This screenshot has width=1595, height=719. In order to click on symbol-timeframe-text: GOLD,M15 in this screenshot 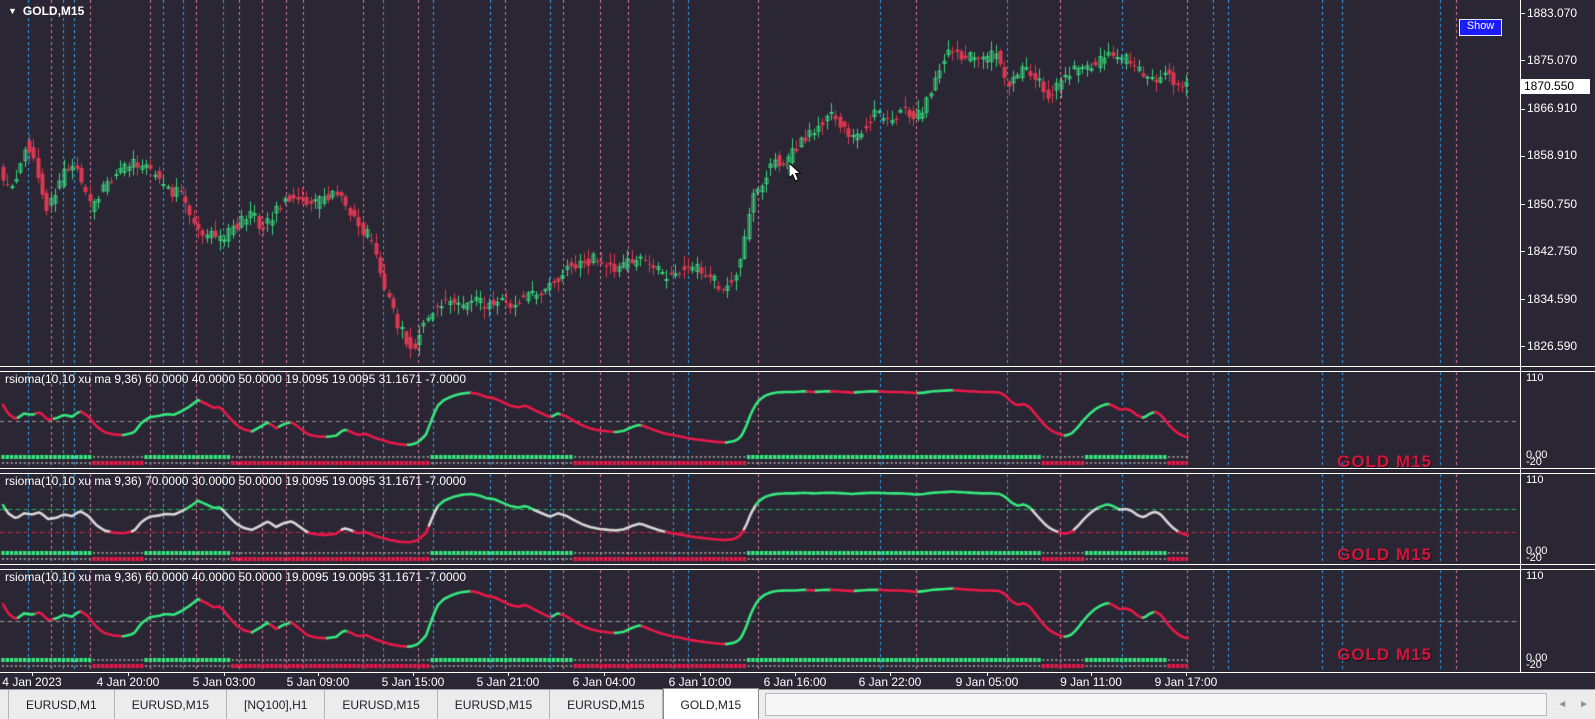, I will do `click(53, 11)`.